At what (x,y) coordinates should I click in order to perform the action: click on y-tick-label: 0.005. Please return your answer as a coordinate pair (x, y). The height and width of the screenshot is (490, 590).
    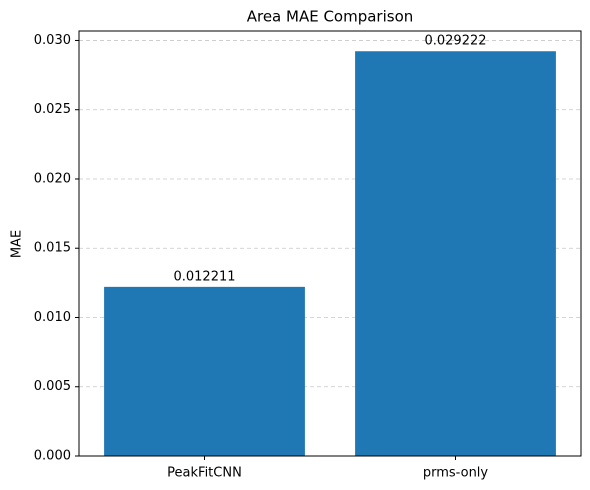
    Looking at the image, I should click on (52, 386).